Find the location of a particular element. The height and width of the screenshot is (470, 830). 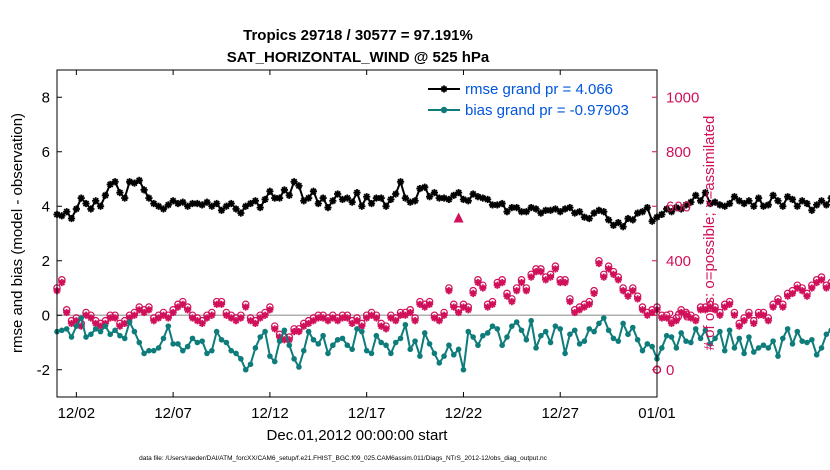

x-axis-label: Dec.01,2012 00:00:00 start is located at coordinates (358, 435).